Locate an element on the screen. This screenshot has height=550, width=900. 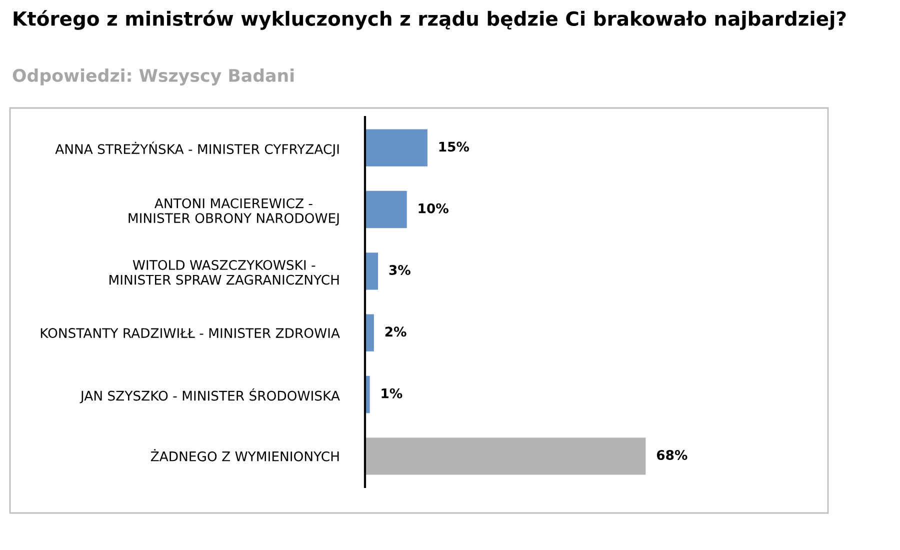
data-label: 15% is located at coordinates (454, 147).